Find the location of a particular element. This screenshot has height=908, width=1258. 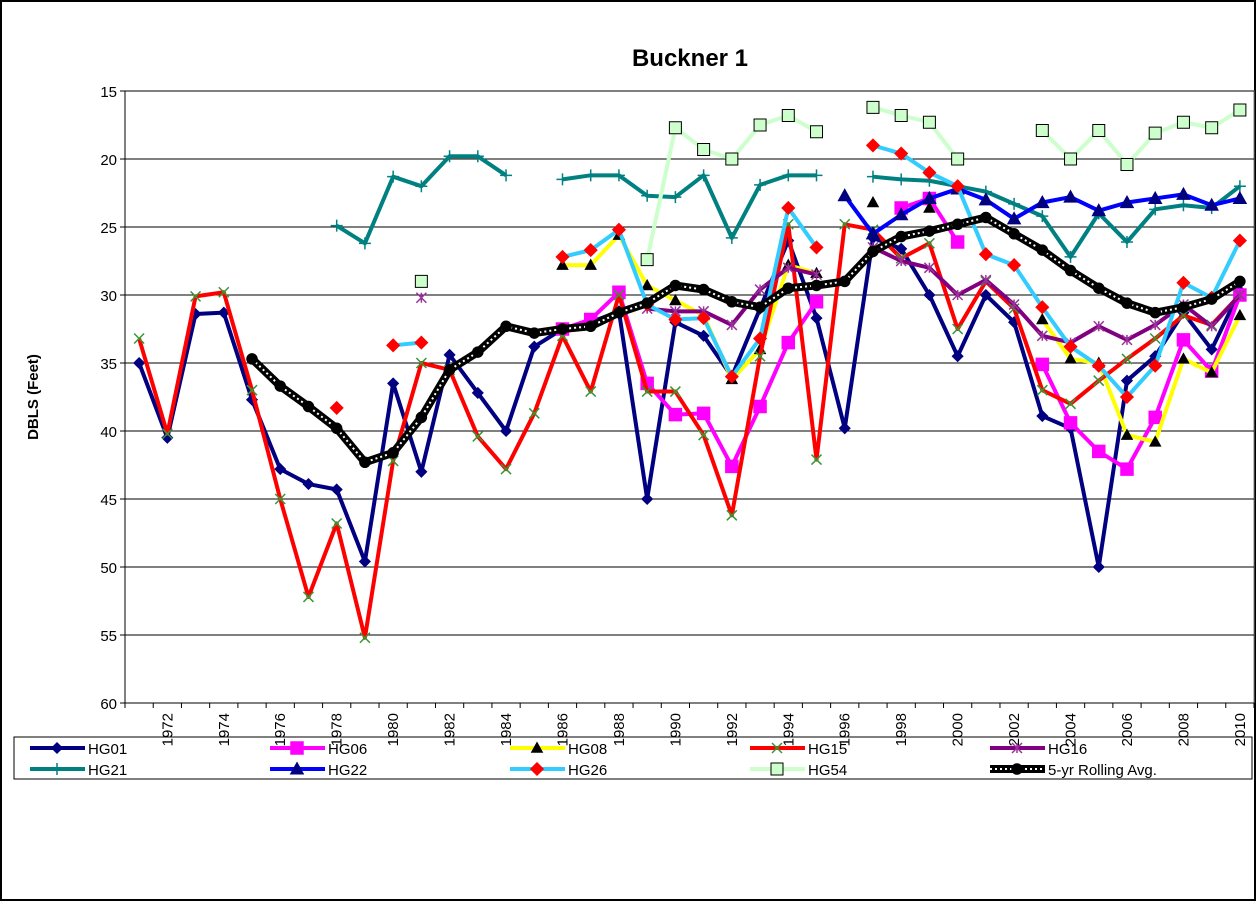

x-tick-label: 1990 is located at coordinates (675, 729).